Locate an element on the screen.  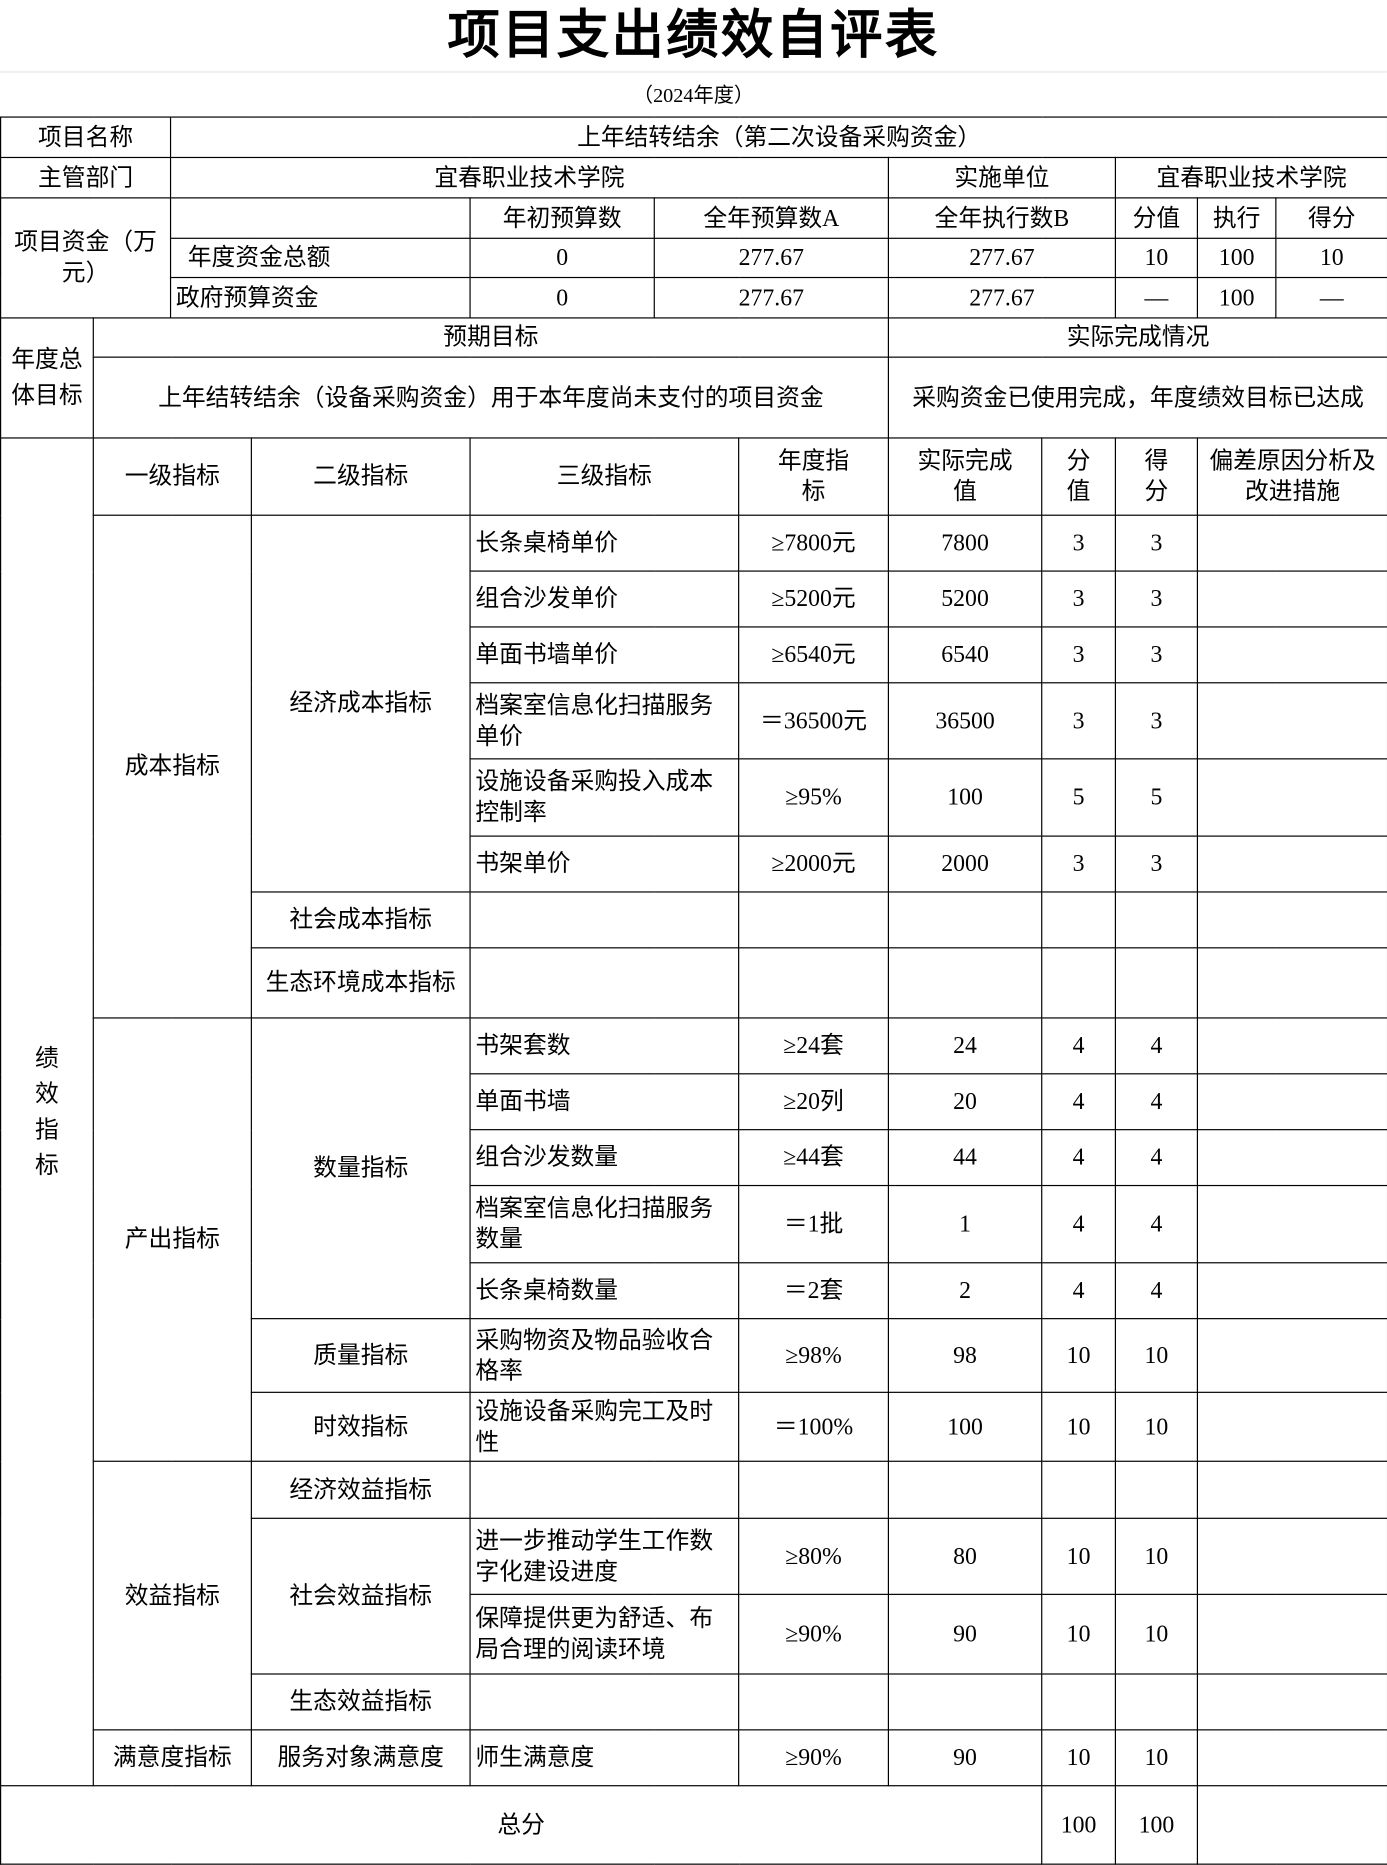
table-row: 单面书墙单价 ≥6540元 6540 3 3 is located at coordinates (694, 655).